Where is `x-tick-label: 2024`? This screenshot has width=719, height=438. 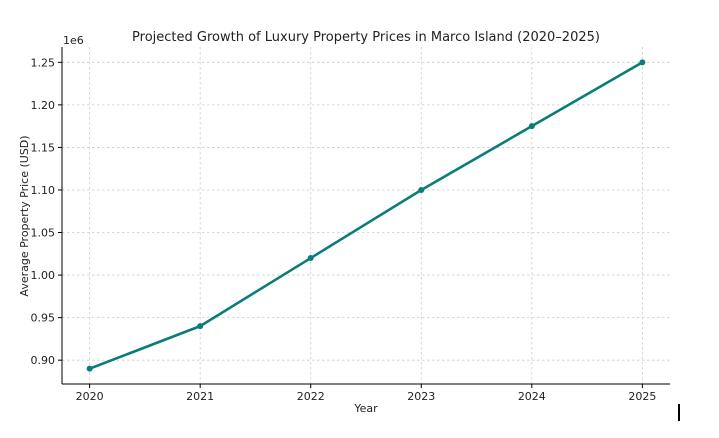
x-tick-label: 2024 is located at coordinates (532, 396).